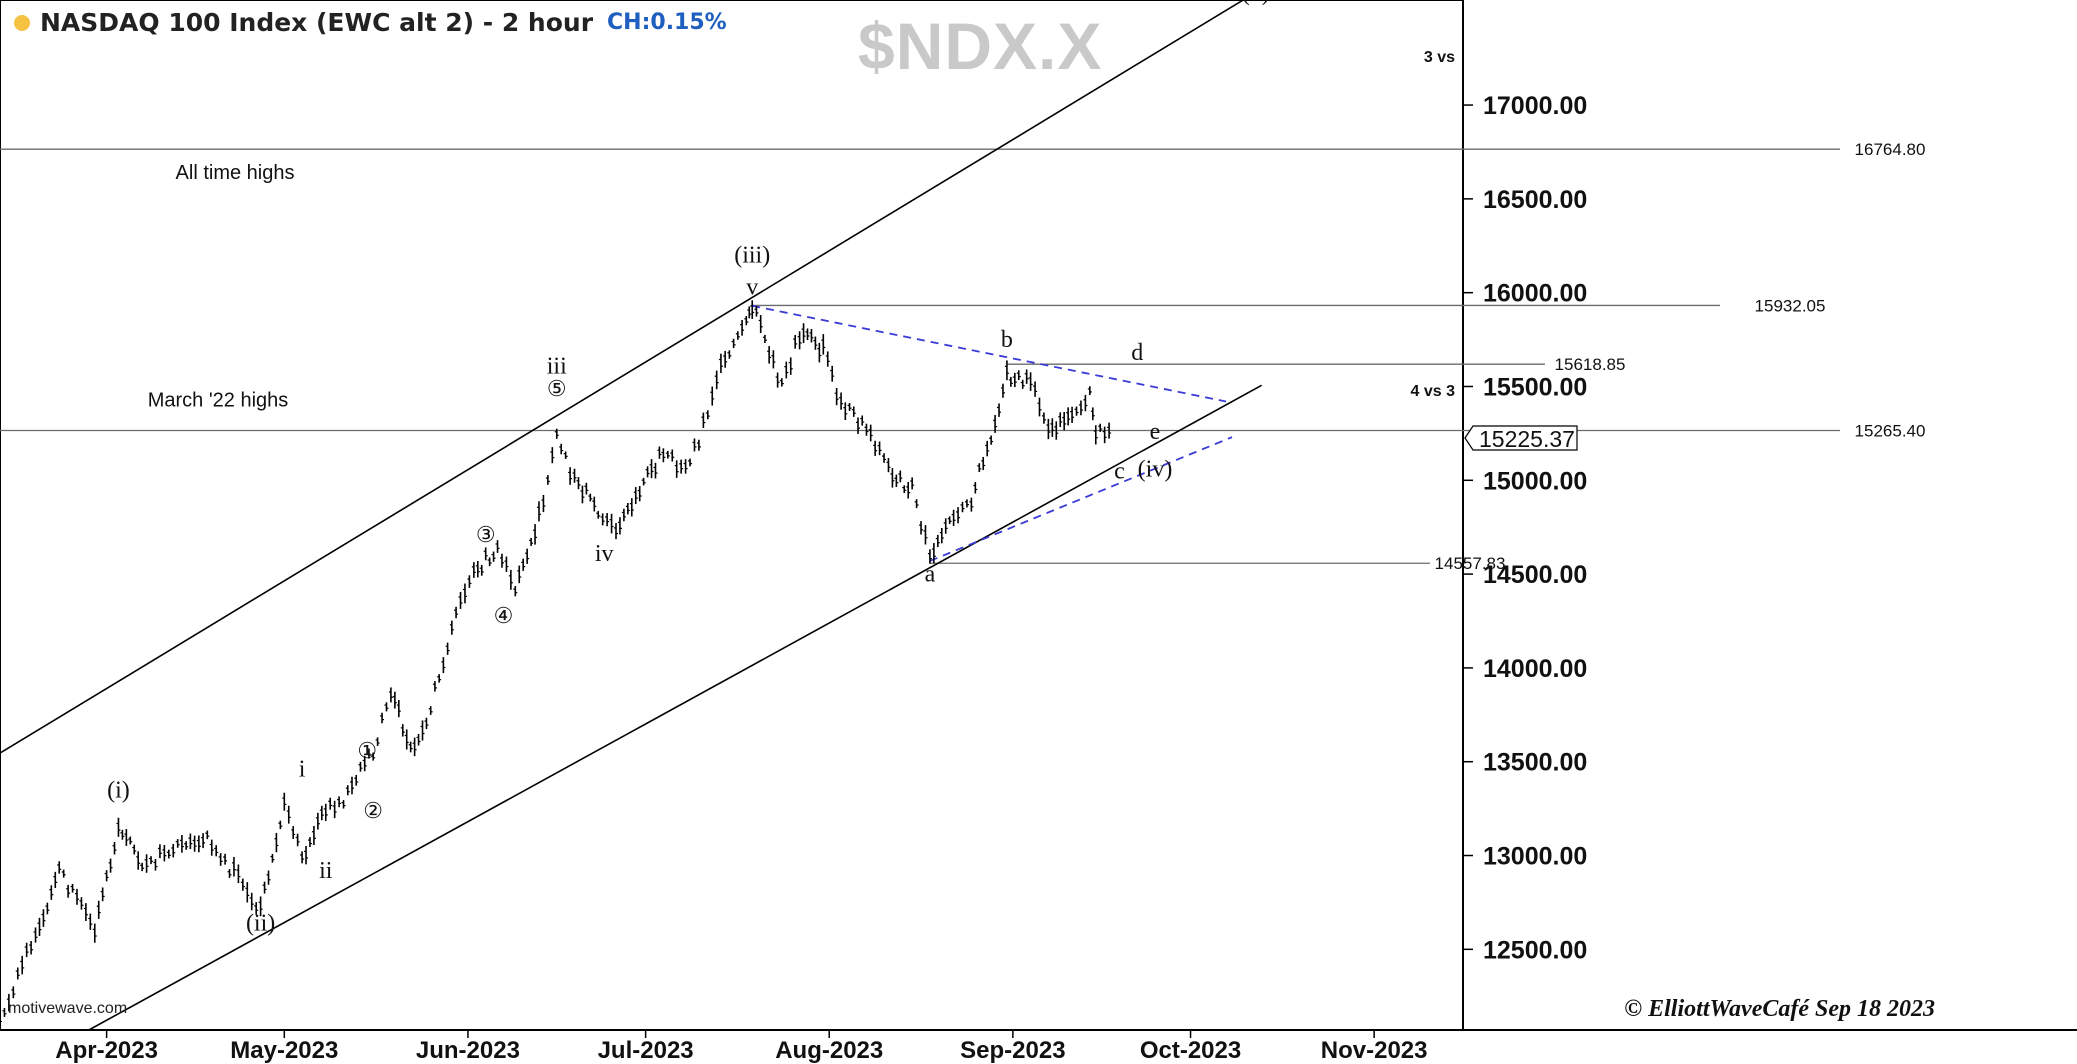 The image size is (2077, 1064). I want to click on x-tick-label: Jun-2023, so click(468, 1050).